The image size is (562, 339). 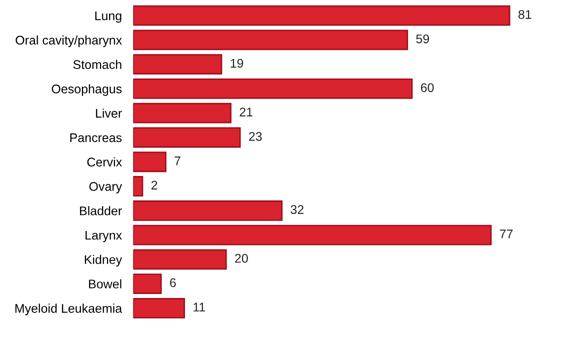 I want to click on data-label: 60, so click(x=427, y=87).